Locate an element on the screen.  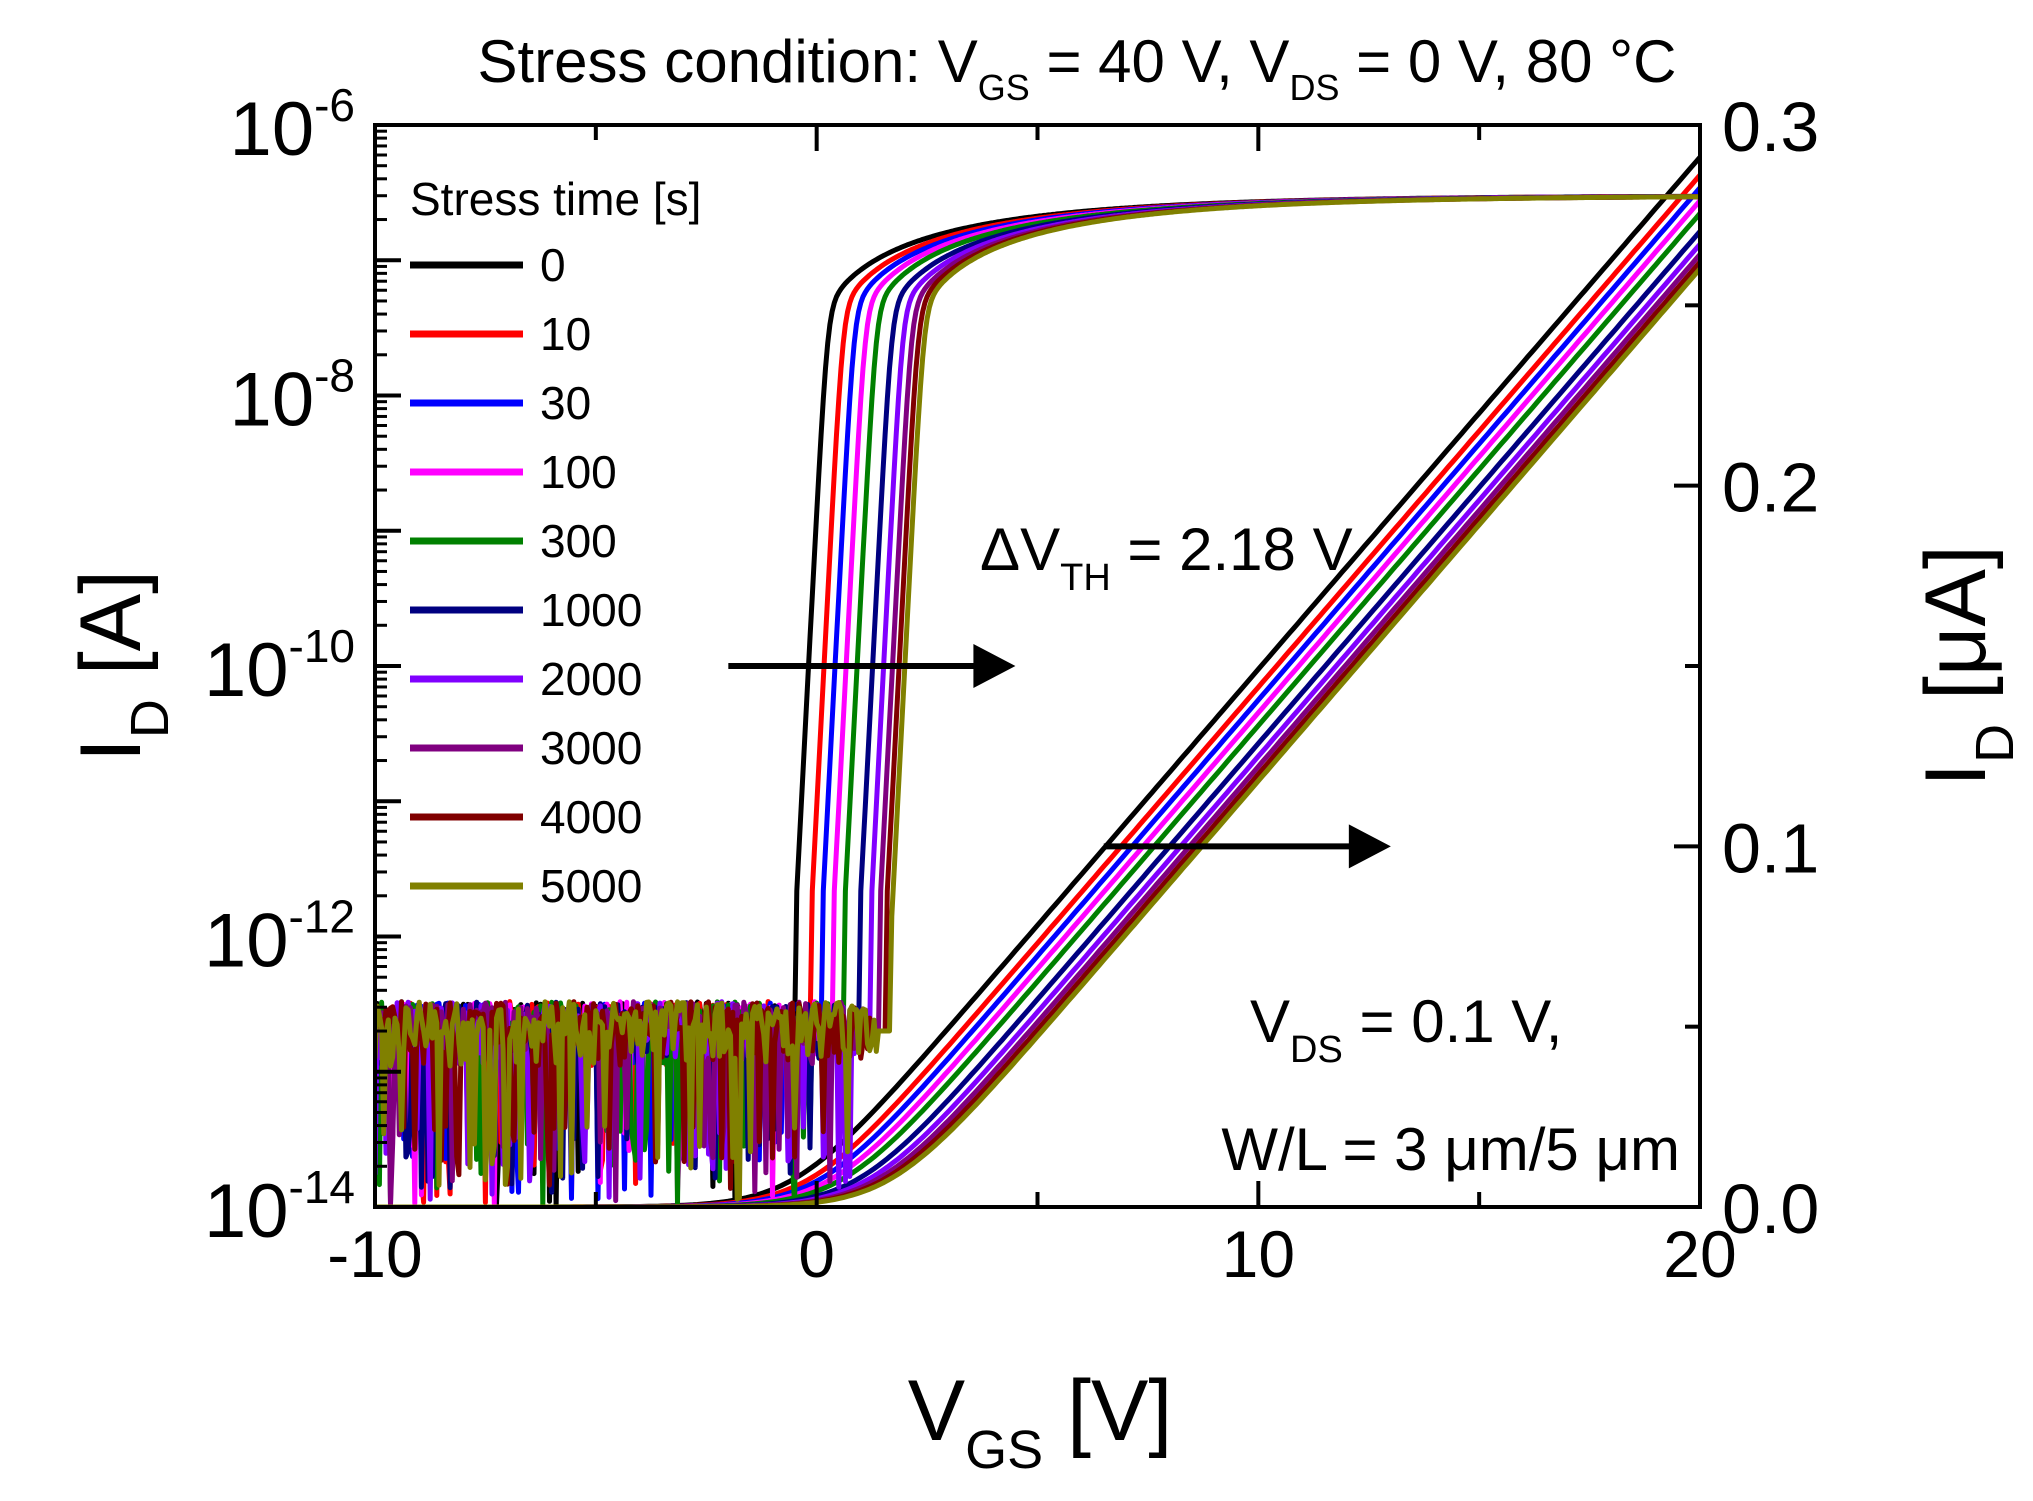
x-tick-label: -10 is located at coordinates (374, 1254).